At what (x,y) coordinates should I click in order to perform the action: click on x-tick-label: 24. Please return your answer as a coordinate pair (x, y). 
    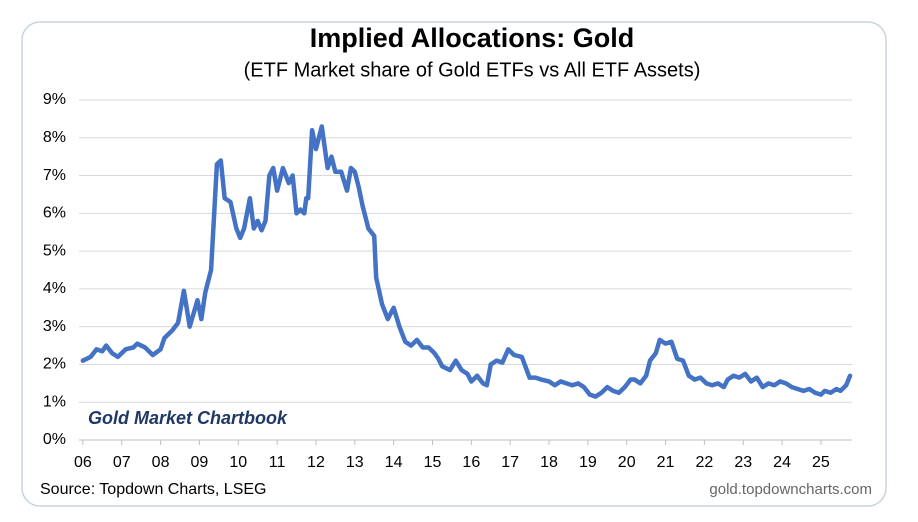
    Looking at the image, I should click on (782, 462).